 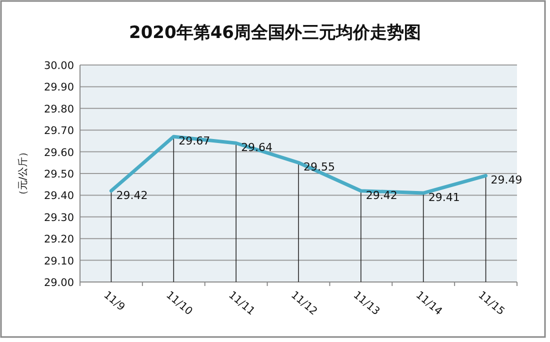 I want to click on chart-title: 2020年第46周全国外三元均价走势图, so click(x=275, y=33).